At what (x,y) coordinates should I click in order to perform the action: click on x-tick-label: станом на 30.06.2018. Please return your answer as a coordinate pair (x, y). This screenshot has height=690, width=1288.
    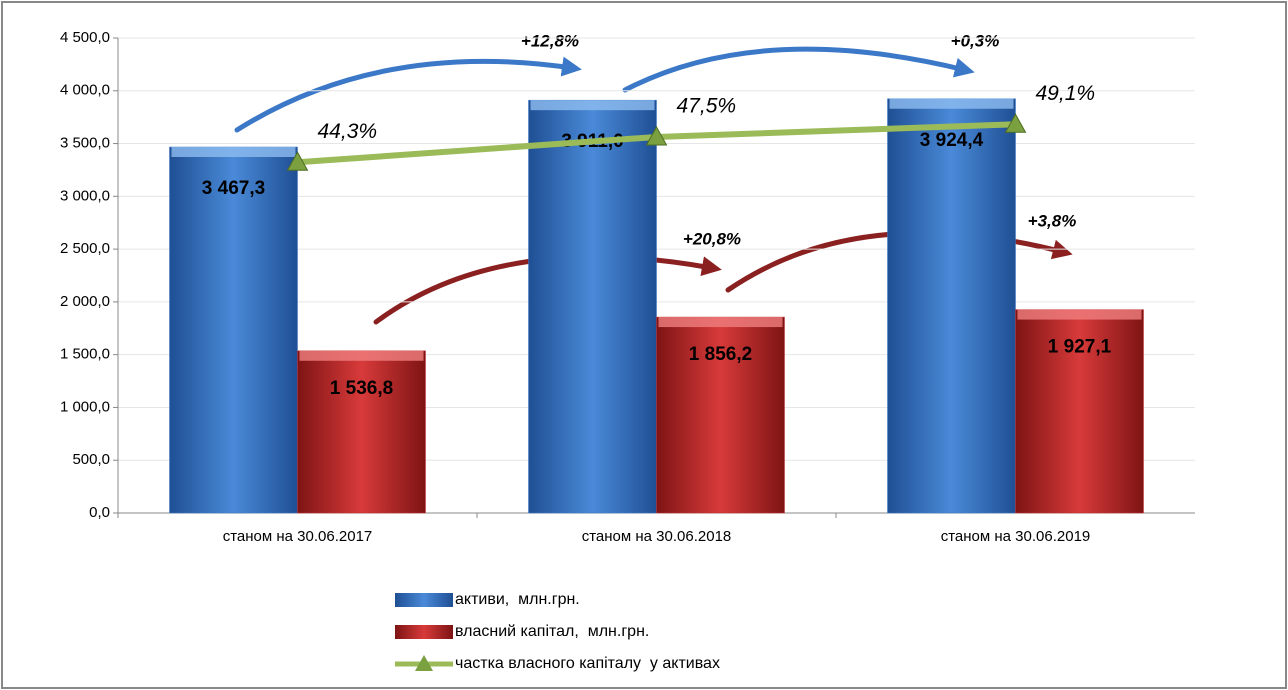
    Looking at the image, I should click on (657, 536).